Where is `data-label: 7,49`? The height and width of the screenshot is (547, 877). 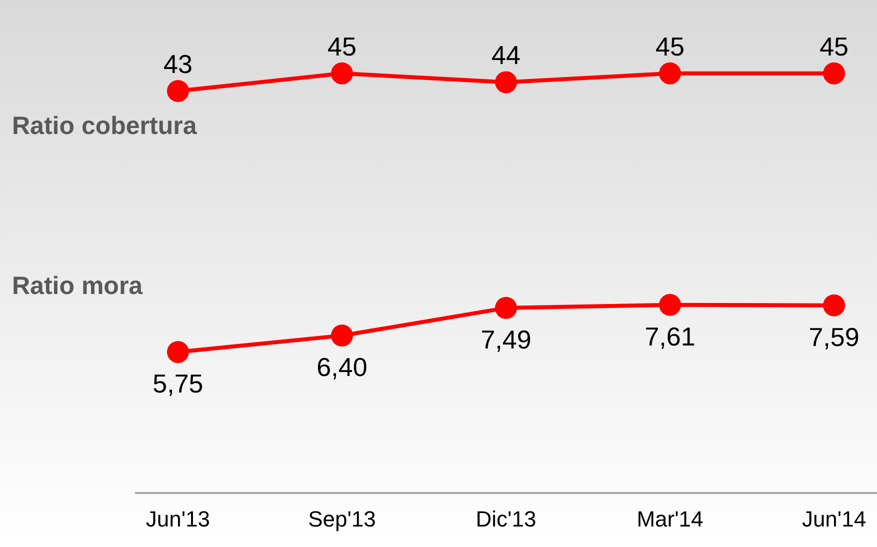
data-label: 7,49 is located at coordinates (506, 339).